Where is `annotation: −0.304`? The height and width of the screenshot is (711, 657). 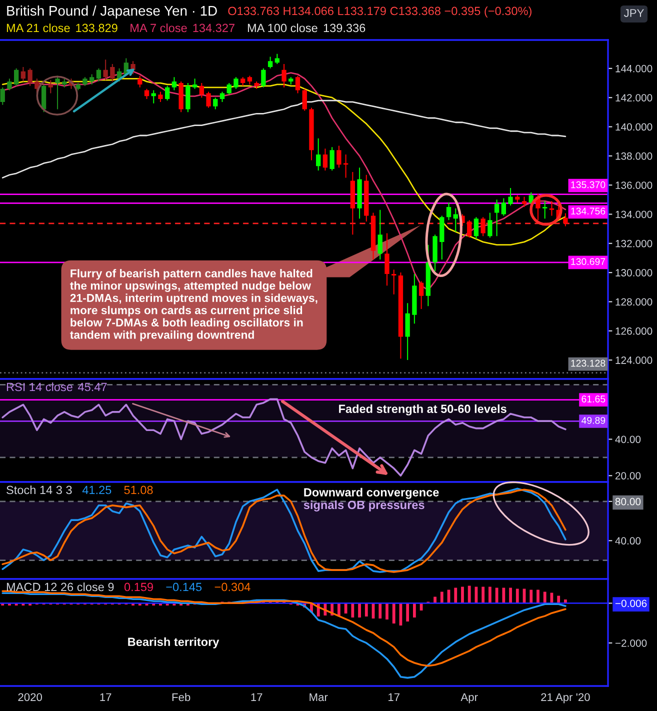
annotation: −0.304 is located at coordinates (232, 587).